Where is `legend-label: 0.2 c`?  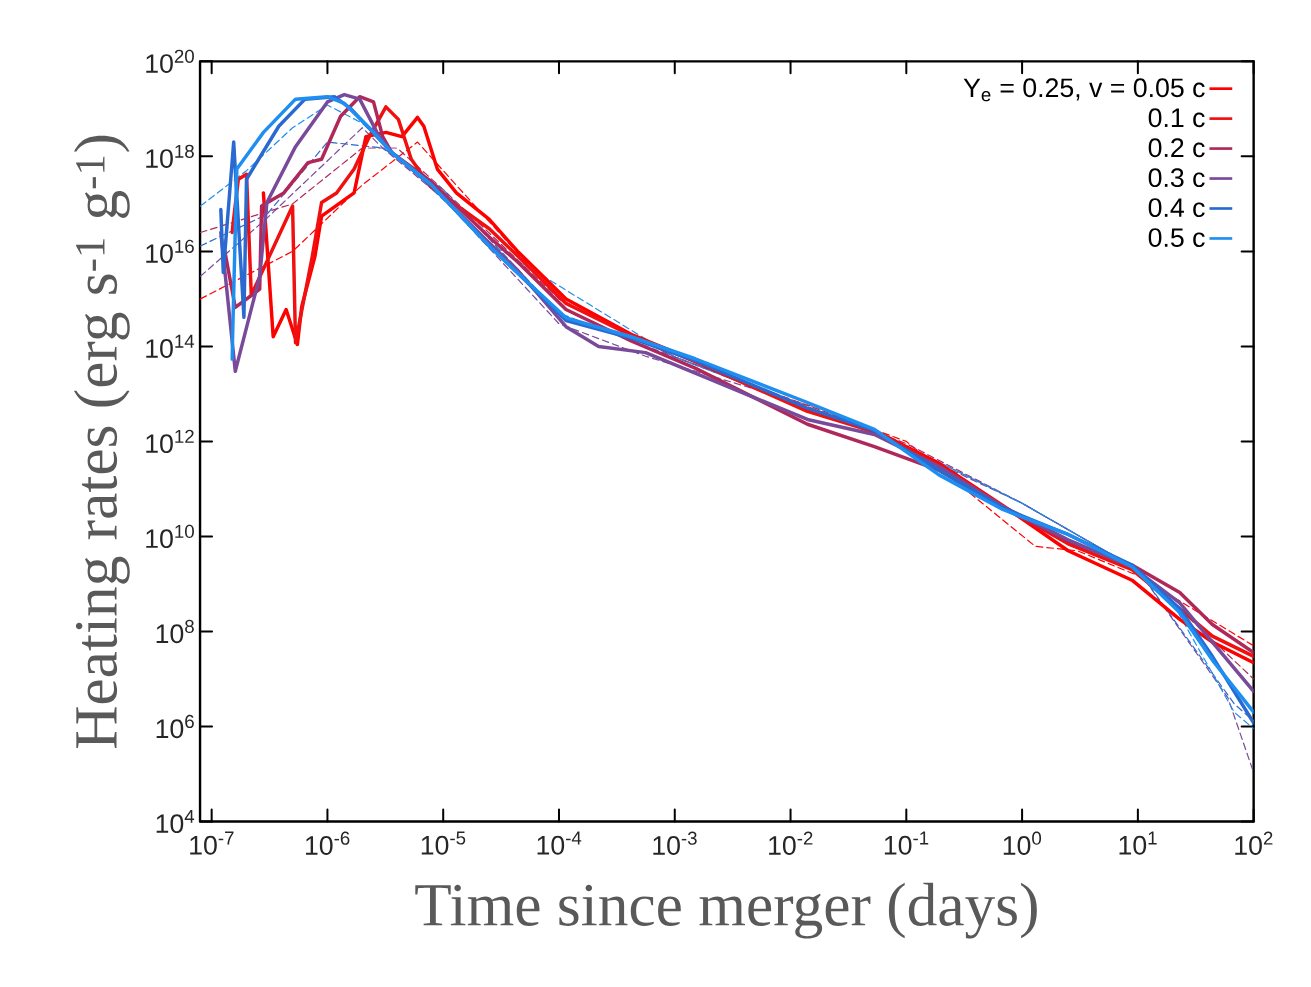 legend-label: 0.2 c is located at coordinates (1176, 148).